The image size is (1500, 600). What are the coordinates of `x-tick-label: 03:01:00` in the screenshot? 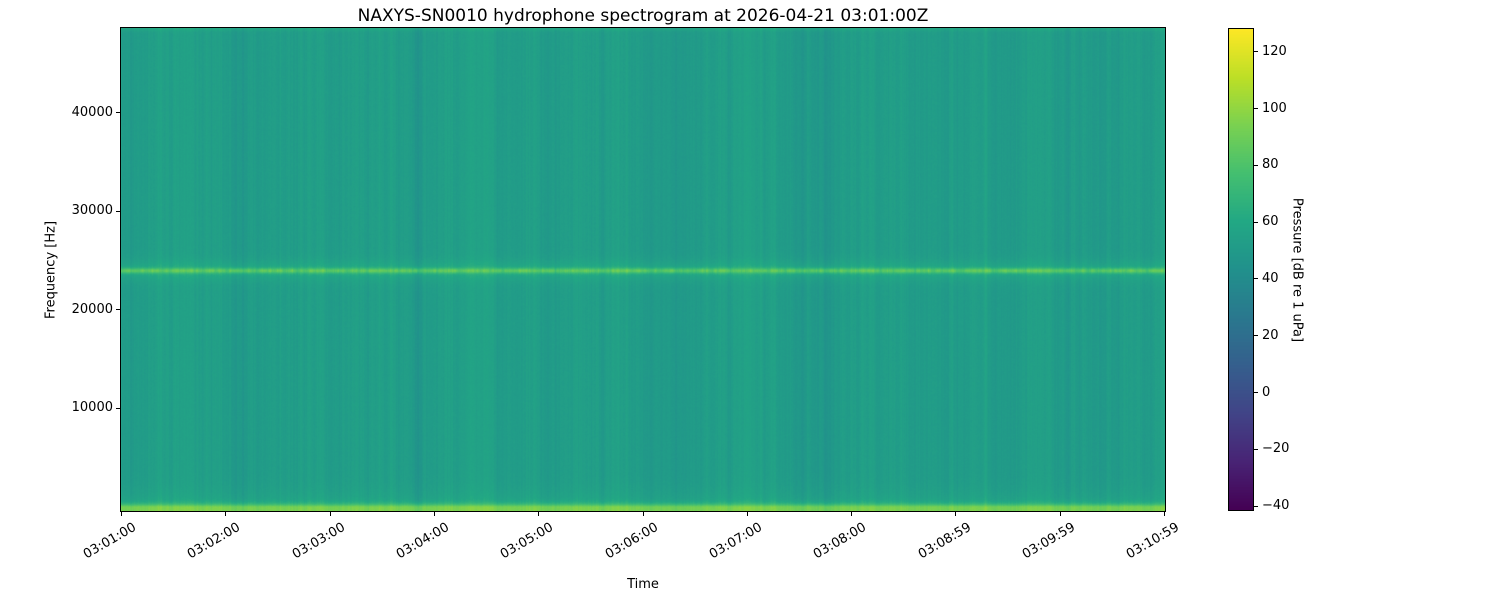 It's located at (109, 541).